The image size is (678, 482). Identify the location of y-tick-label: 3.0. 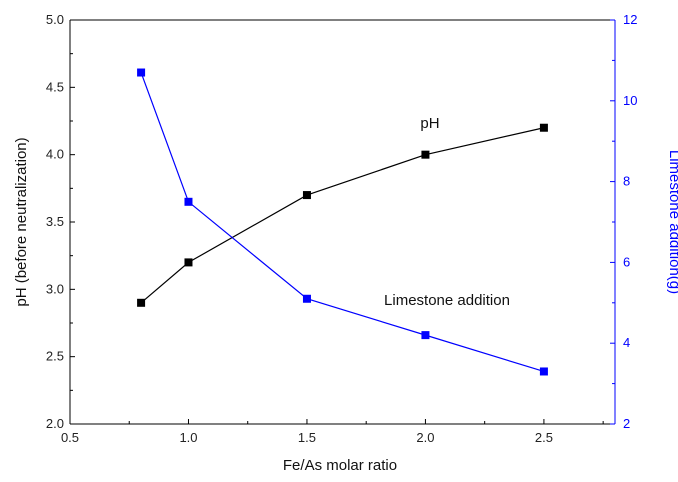
(55, 288).